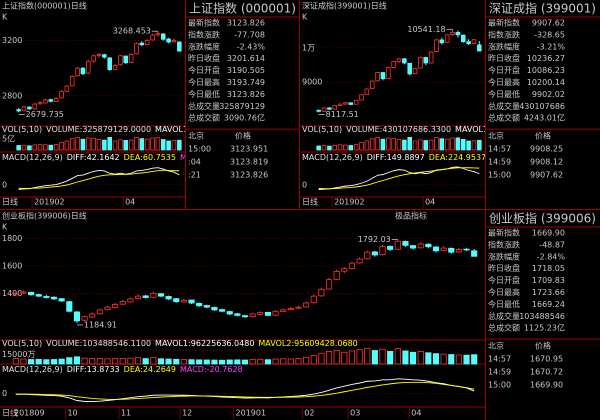 This screenshot has height=420, width=600. I want to click on quote-value: 10200.14, so click(546, 82).